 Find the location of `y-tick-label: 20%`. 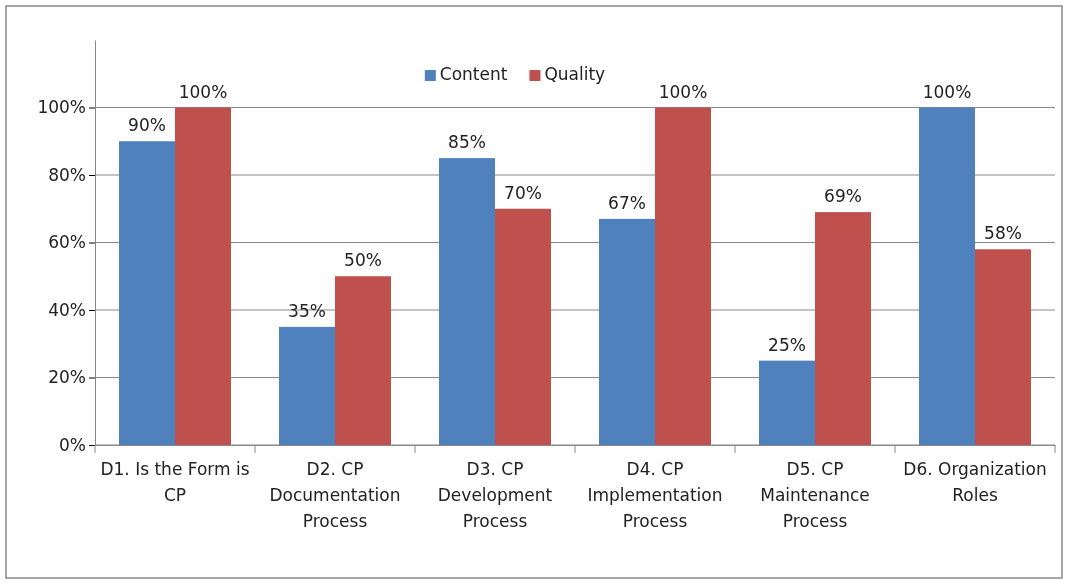

y-tick-label: 20% is located at coordinates (67, 377).